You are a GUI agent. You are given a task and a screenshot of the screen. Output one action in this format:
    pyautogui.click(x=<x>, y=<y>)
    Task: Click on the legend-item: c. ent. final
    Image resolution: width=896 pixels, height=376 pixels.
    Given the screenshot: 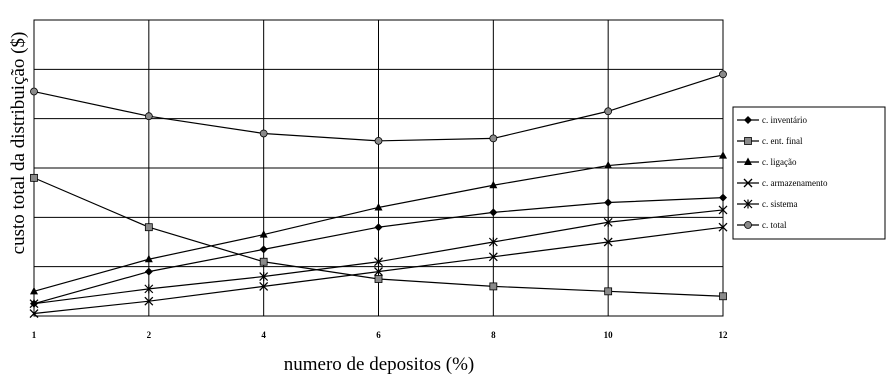 What is the action you would take?
    pyautogui.click(x=770, y=141)
    